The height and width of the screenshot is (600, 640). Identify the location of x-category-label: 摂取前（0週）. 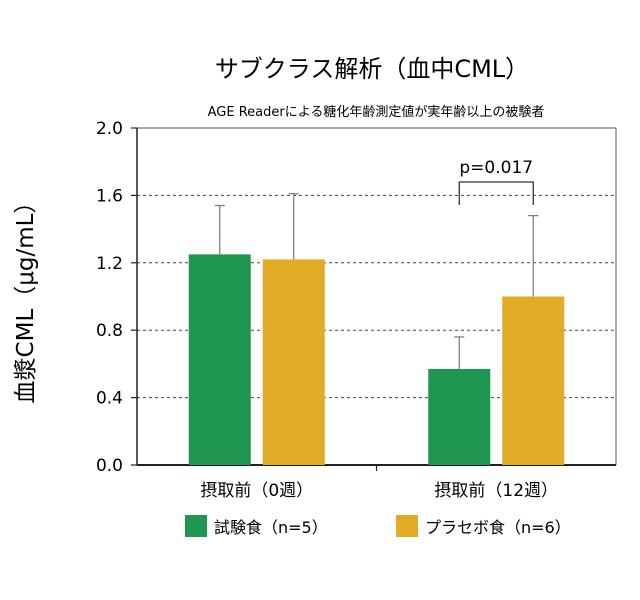
(256, 491).